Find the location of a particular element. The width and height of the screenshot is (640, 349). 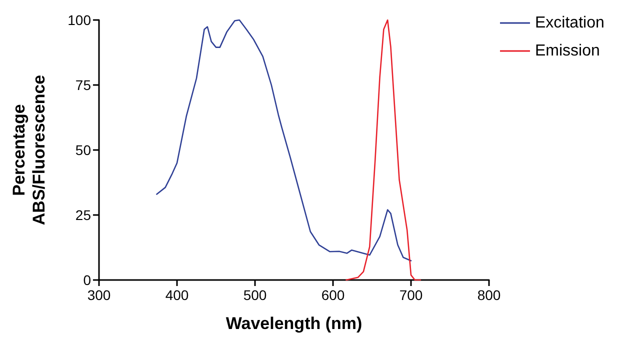

y-axis-title: Percentage ABS/Fluorescence is located at coordinates (29, 150).